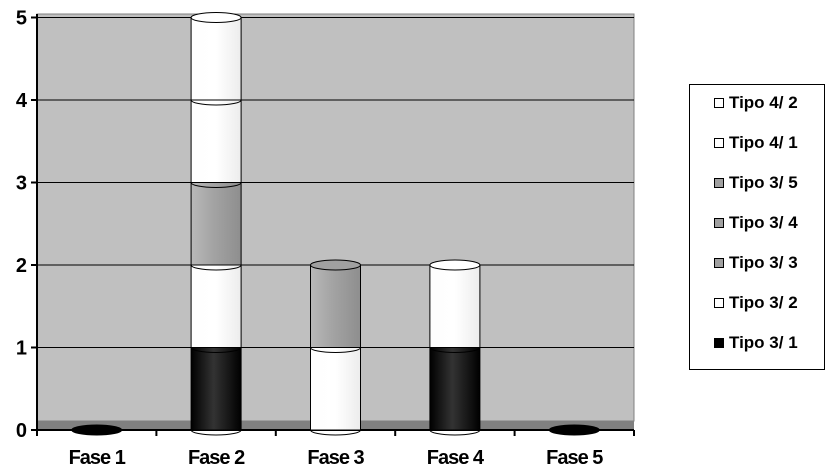 The image size is (826, 475). Describe the element at coordinates (97, 458) in the screenshot. I see `x-tick-label: Fase 1` at that location.